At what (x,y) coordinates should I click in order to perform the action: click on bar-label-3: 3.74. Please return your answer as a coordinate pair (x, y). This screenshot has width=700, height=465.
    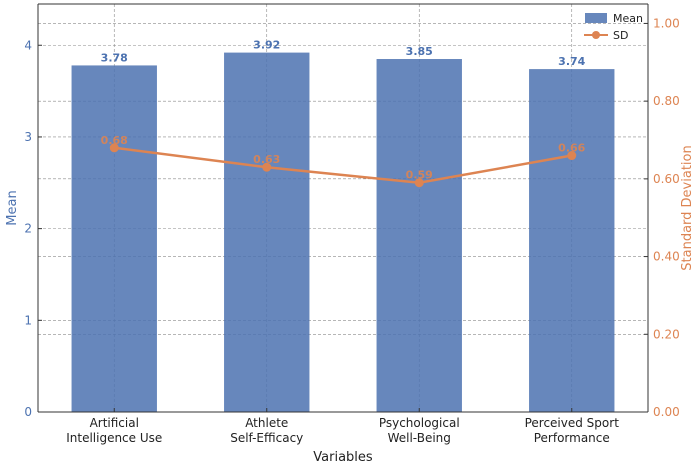
    Looking at the image, I should click on (571, 61).